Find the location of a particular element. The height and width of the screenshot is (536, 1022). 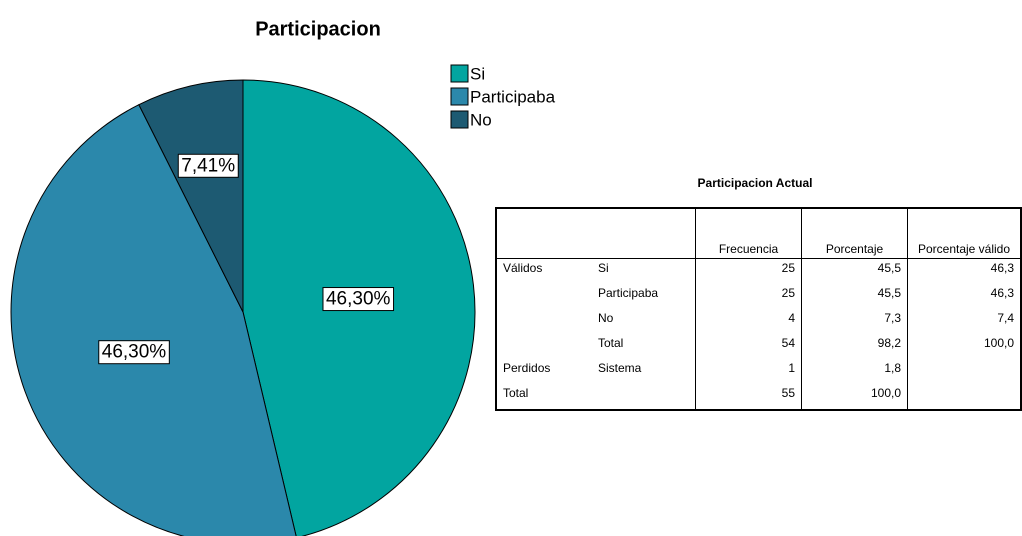

data-label: 7,41% is located at coordinates (208, 165).